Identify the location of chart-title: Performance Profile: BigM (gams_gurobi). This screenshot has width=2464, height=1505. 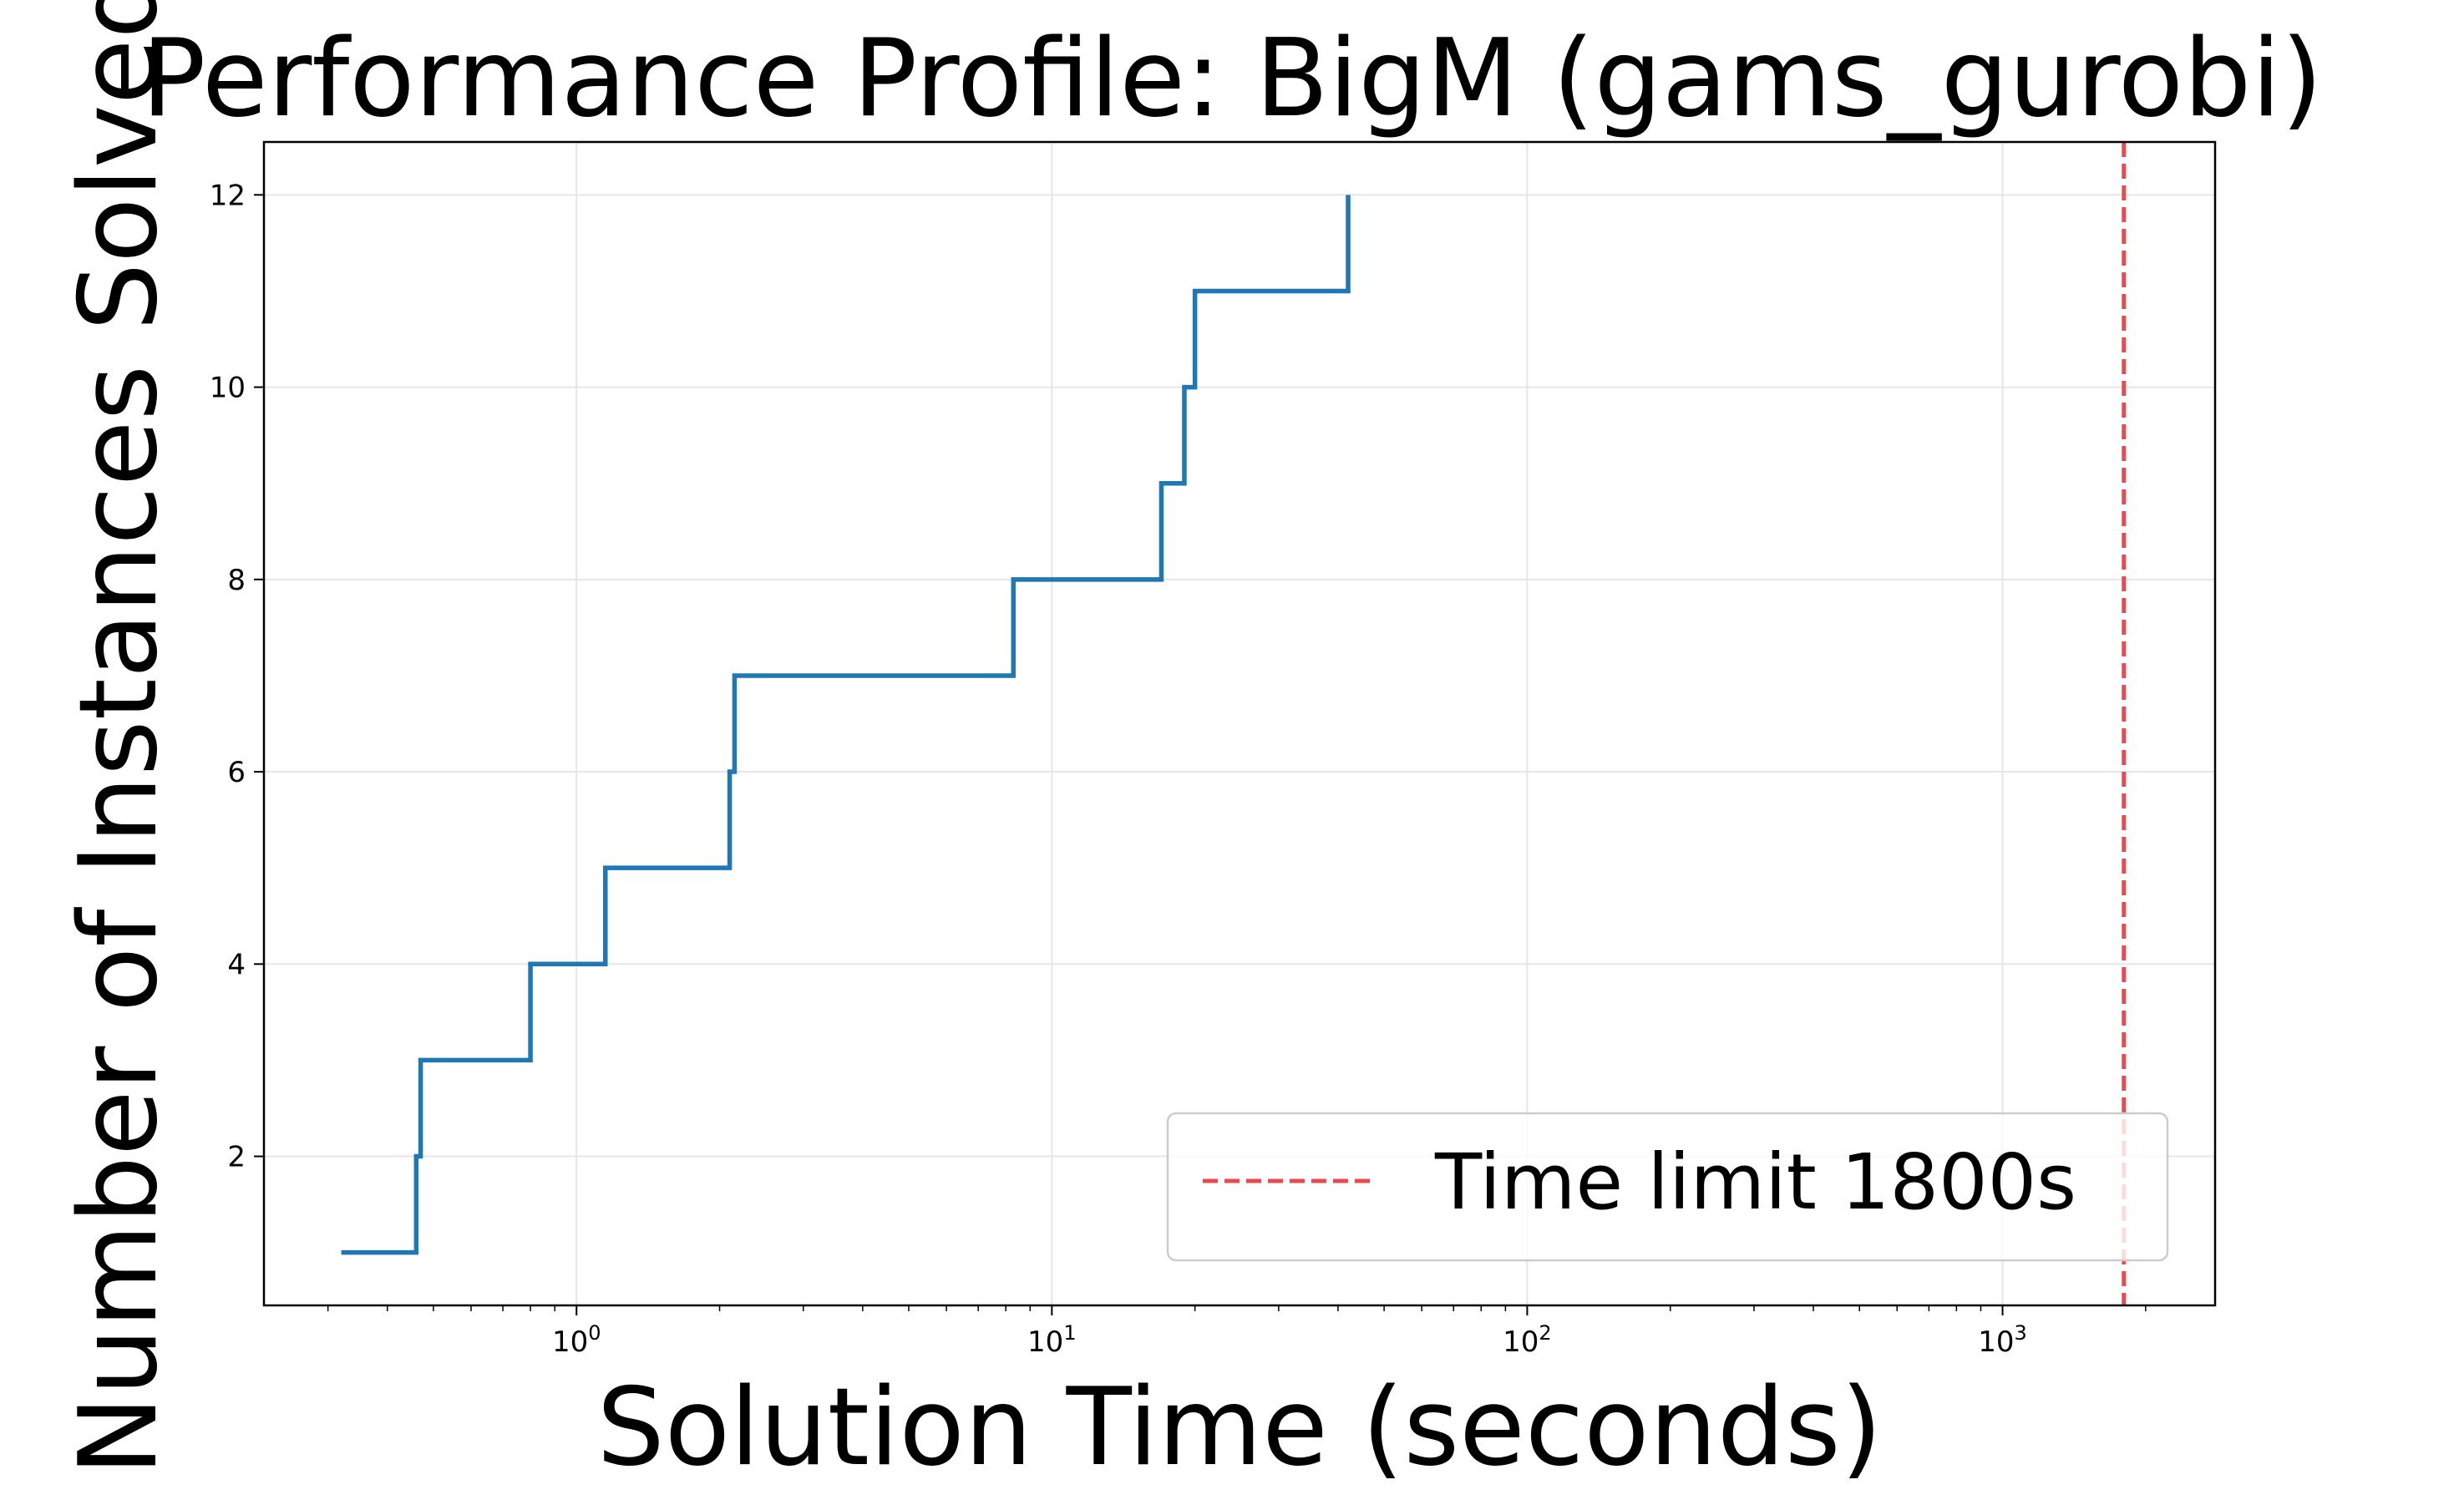
(1232, 79).